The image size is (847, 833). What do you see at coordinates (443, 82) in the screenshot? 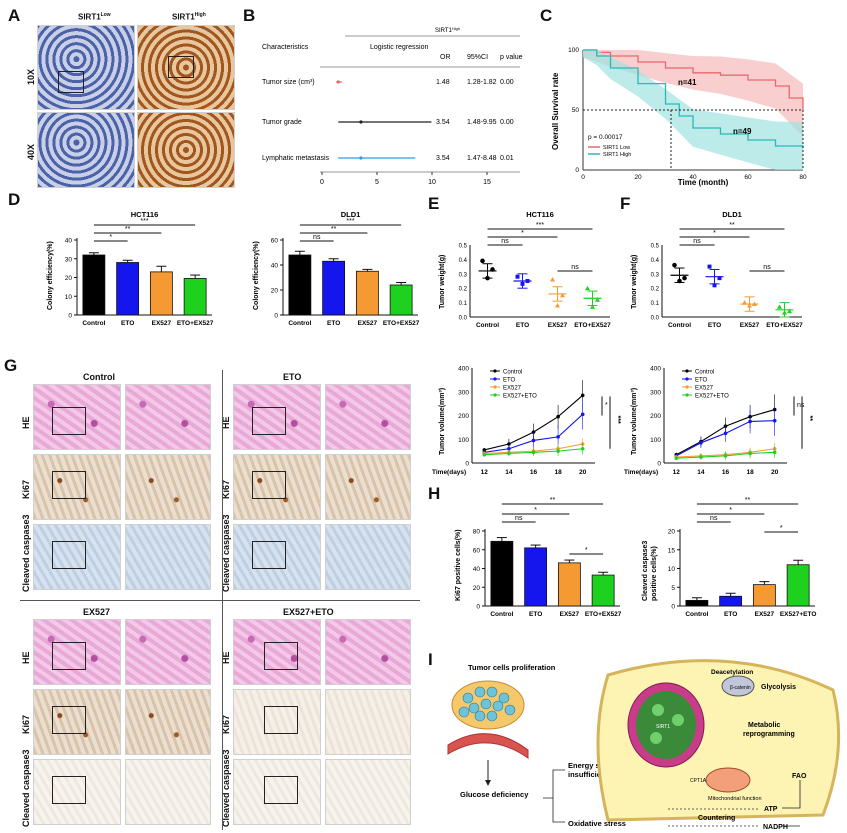
I see `or-value: 1.48` at bounding box center [443, 82].